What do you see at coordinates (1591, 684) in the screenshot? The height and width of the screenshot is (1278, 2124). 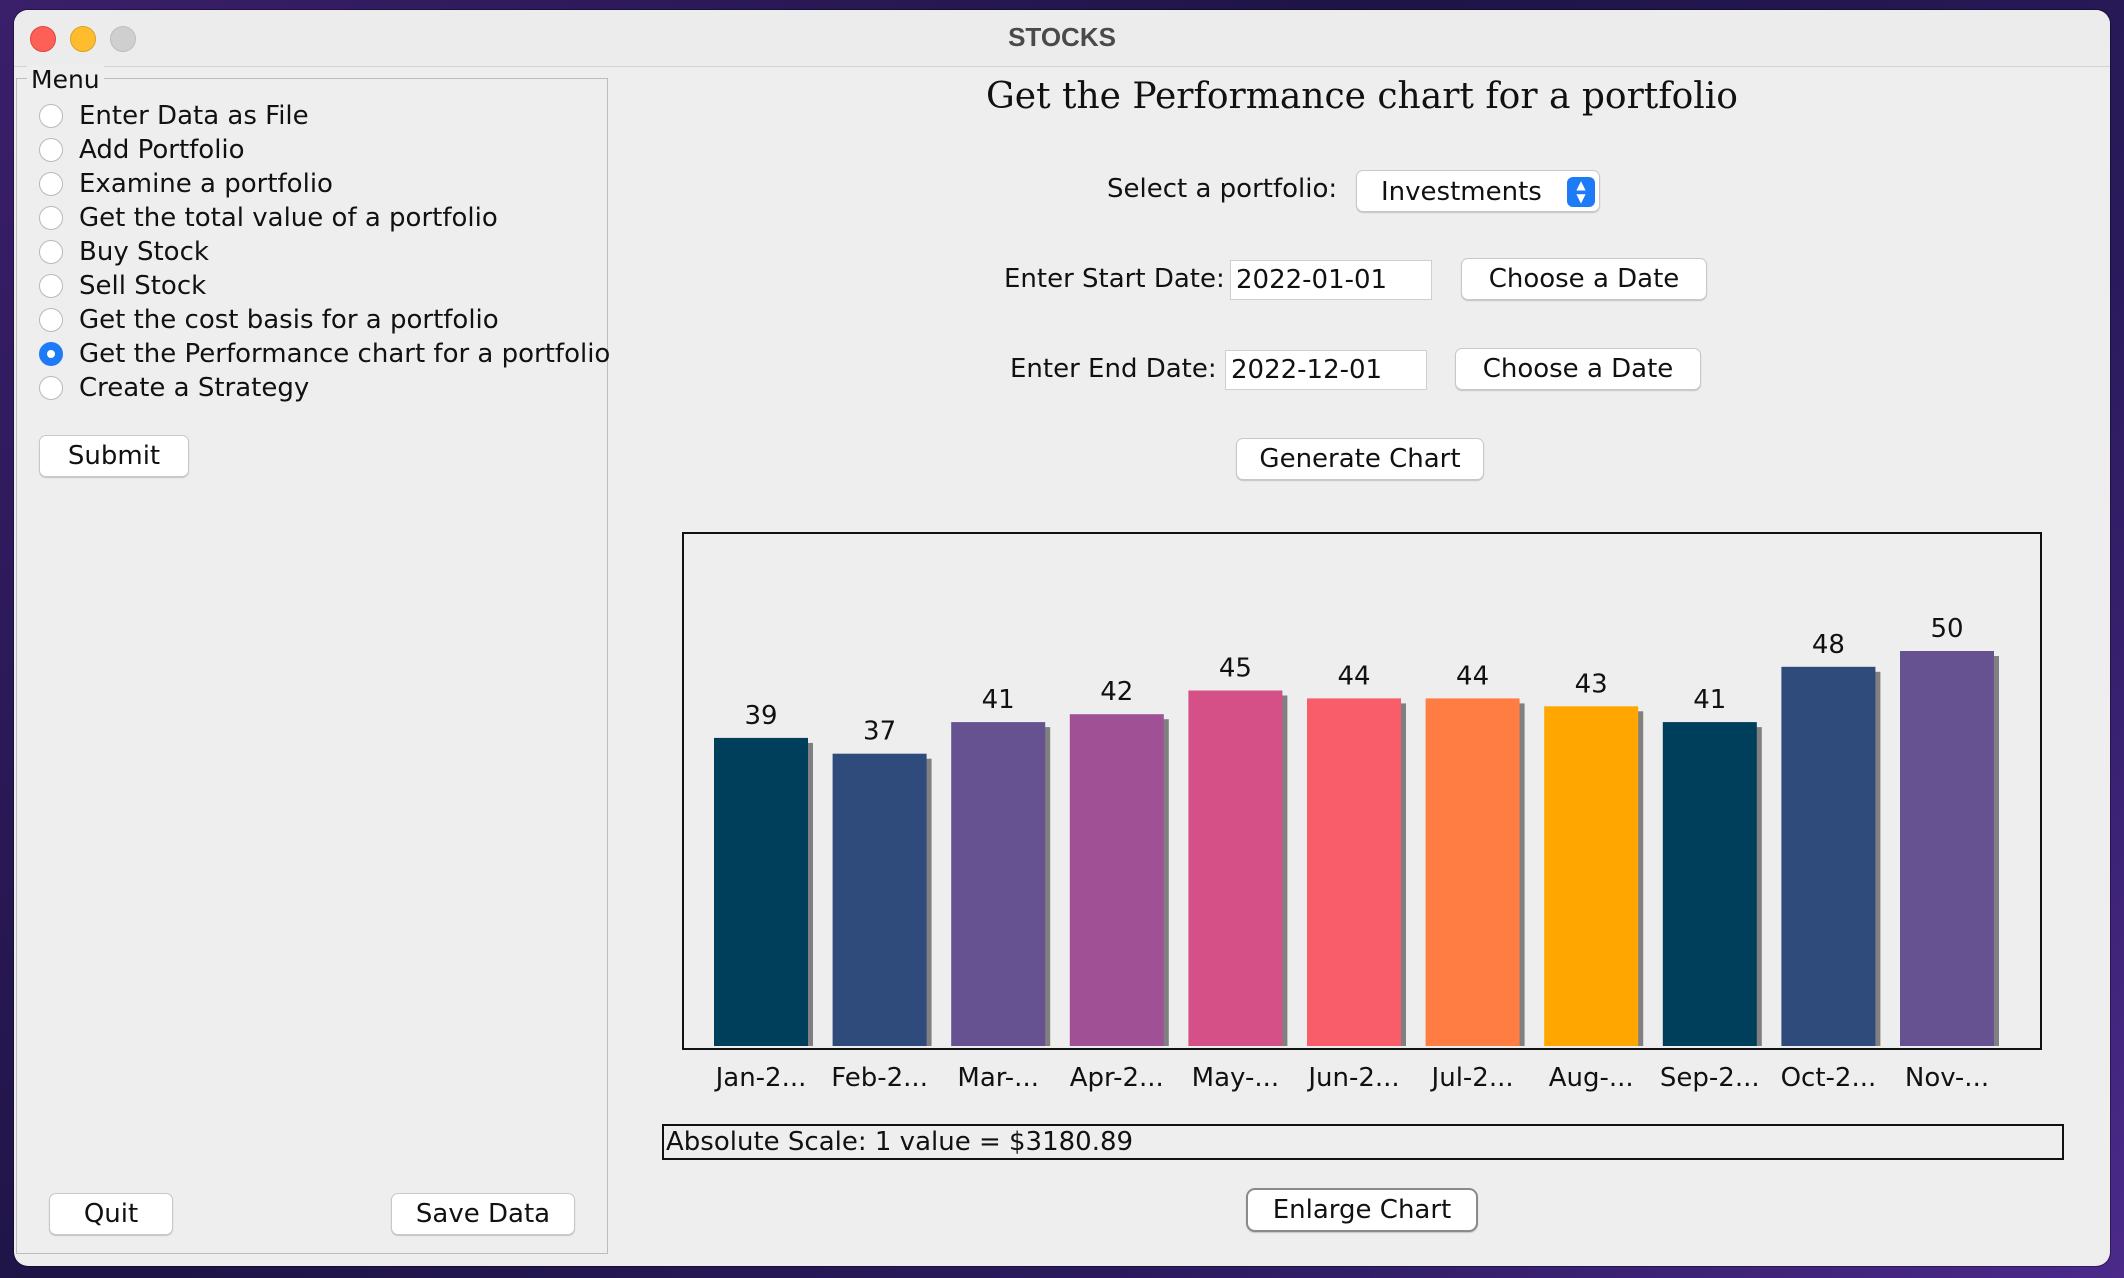 I see `bar-value-label: 43` at bounding box center [1591, 684].